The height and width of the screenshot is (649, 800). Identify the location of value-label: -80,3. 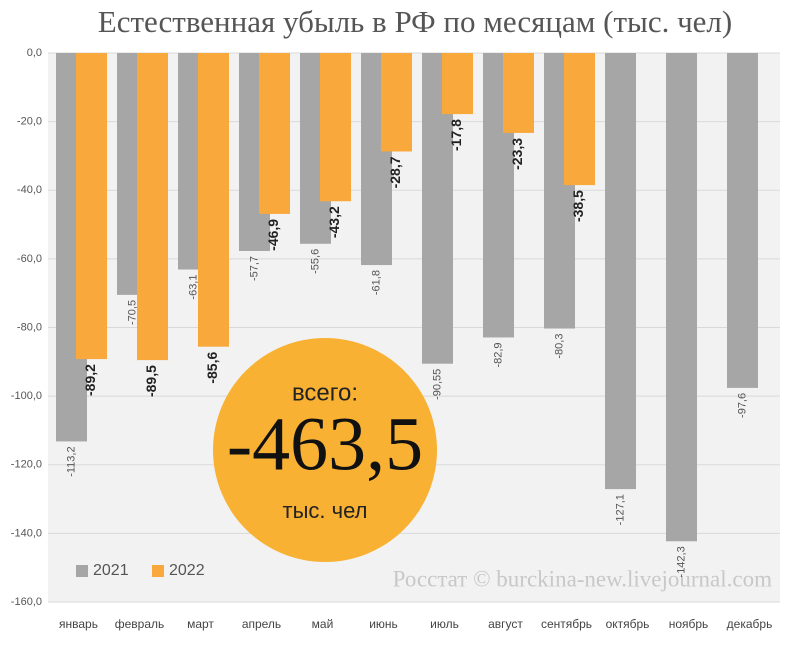
(559, 346).